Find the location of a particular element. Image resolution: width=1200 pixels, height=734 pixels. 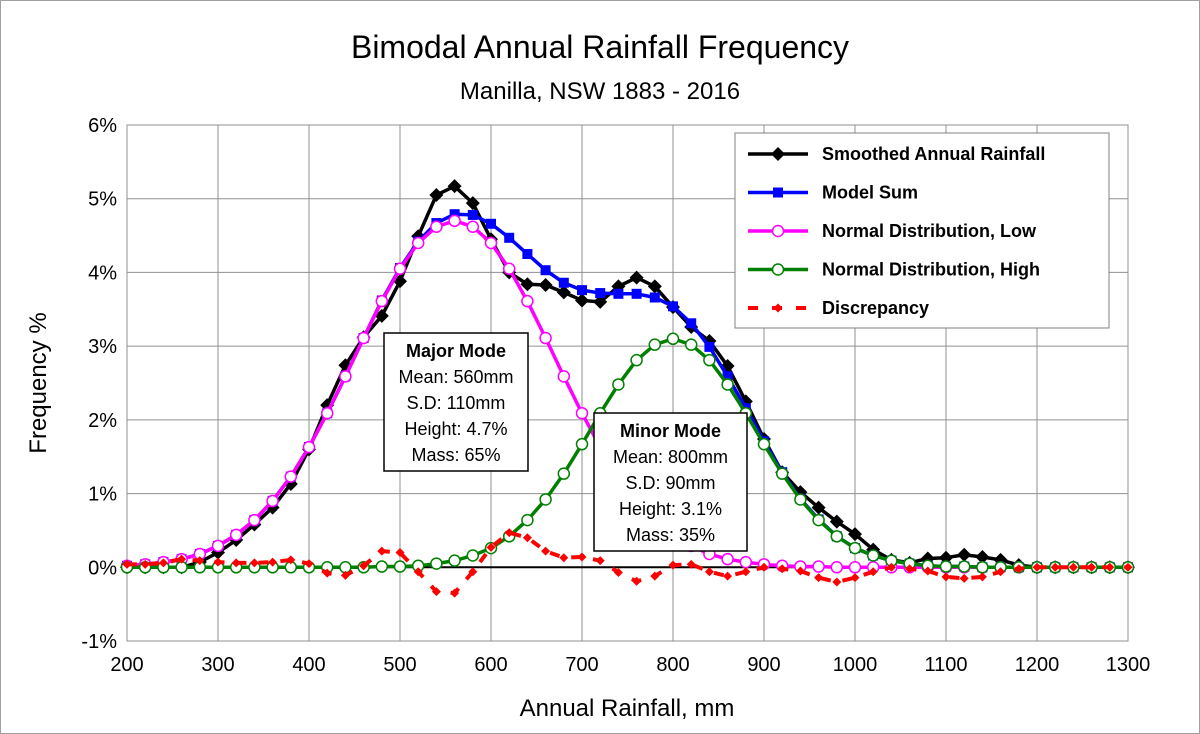

x-tick-label: 600 is located at coordinates (490, 665).